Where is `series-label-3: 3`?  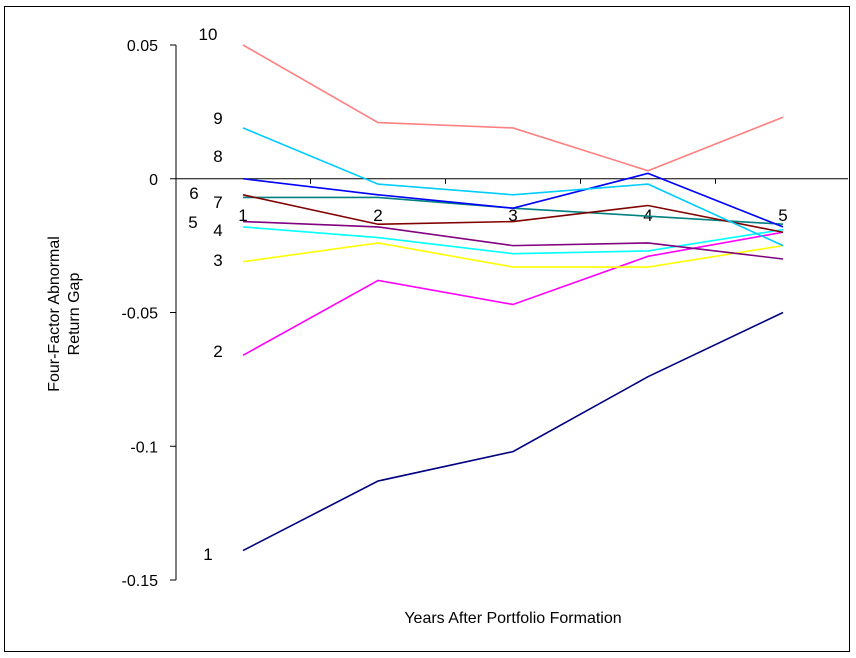
series-label-3: 3 is located at coordinates (217, 260).